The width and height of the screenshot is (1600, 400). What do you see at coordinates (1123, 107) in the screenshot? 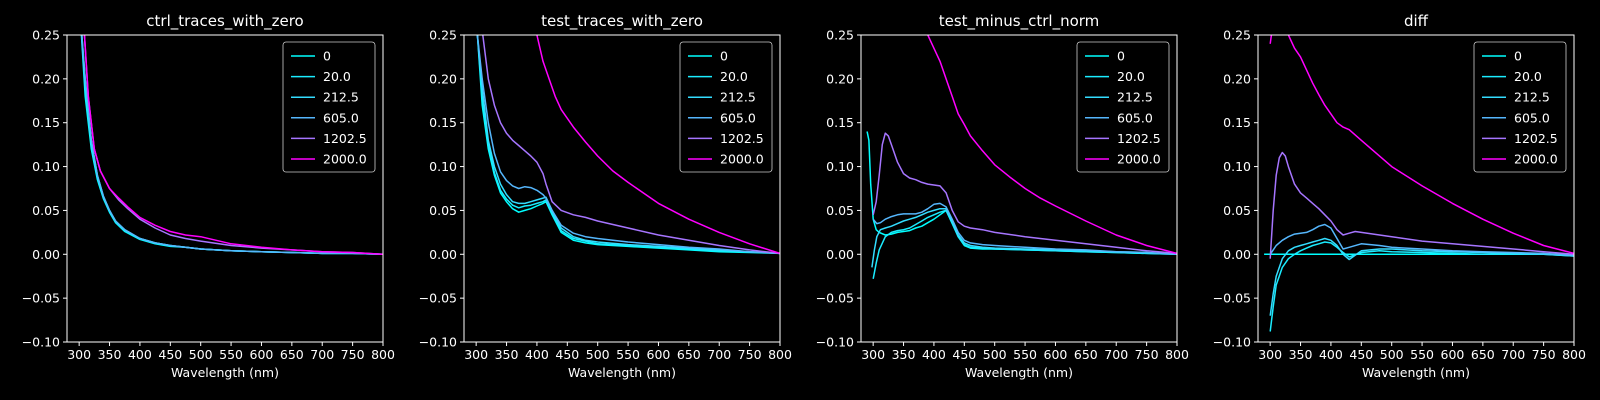
I see `legend-box` at bounding box center [1123, 107].